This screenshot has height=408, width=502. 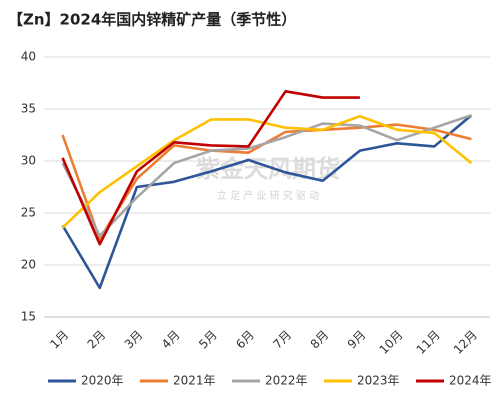 What do you see at coordinates (320, 340) in the screenshot?
I see `x-tick-label: 8月` at bounding box center [320, 340].